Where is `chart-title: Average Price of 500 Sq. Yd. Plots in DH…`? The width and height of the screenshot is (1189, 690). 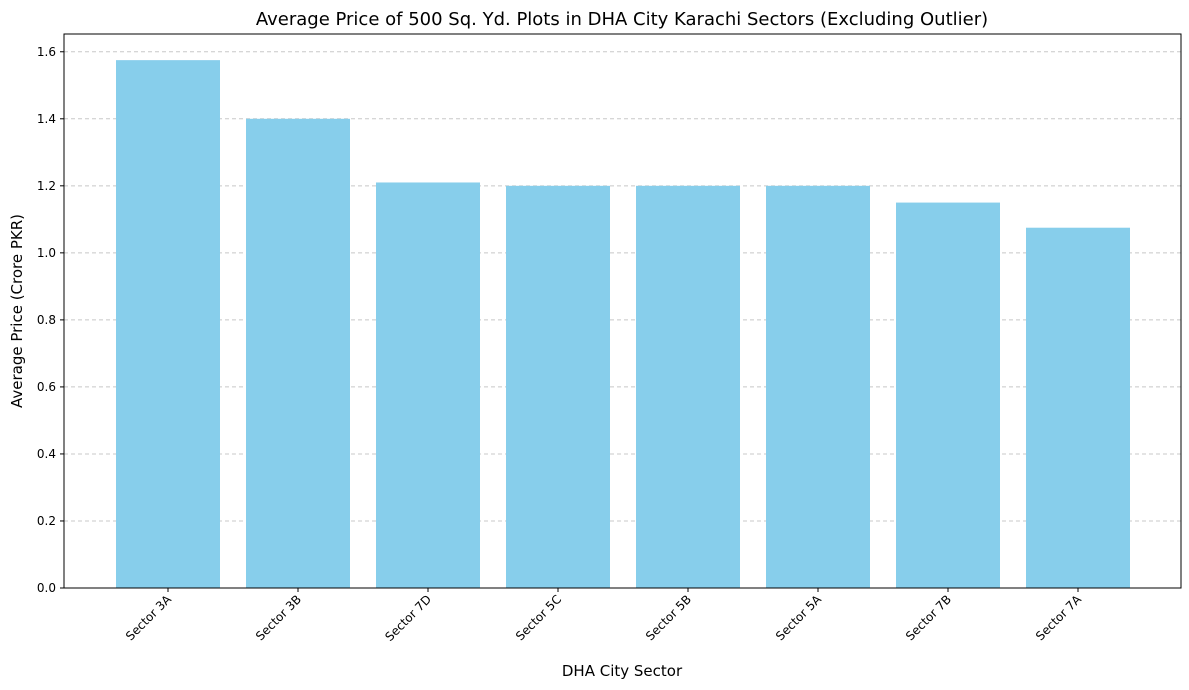 chart-title: Average Price of 500 Sq. Yd. Plots in DH… is located at coordinates (622, 19).